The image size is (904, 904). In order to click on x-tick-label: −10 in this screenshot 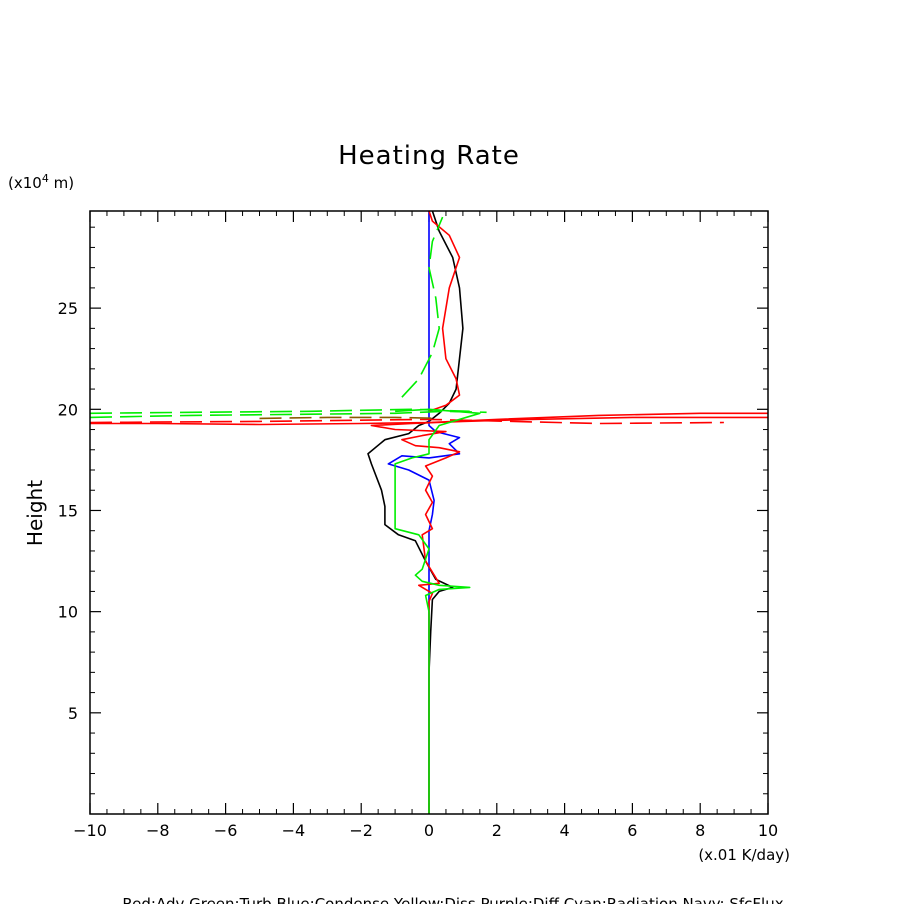, I will do `click(90, 830)`.